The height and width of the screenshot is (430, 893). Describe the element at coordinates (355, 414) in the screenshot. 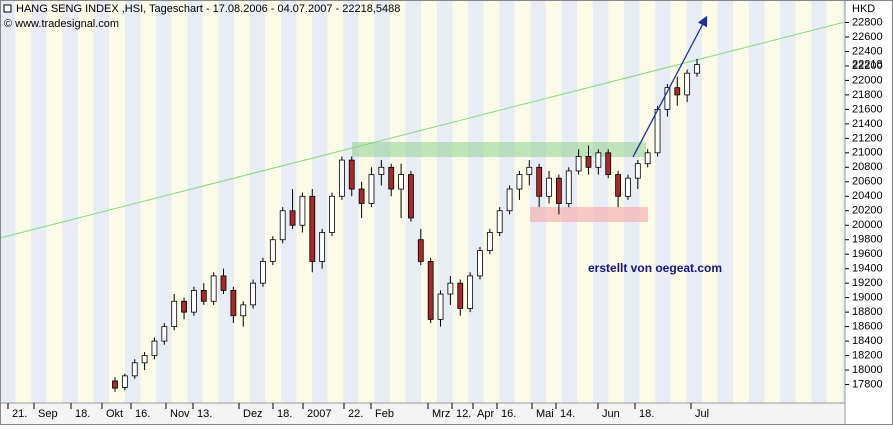

I see `x-tick-label: 22.` at that location.